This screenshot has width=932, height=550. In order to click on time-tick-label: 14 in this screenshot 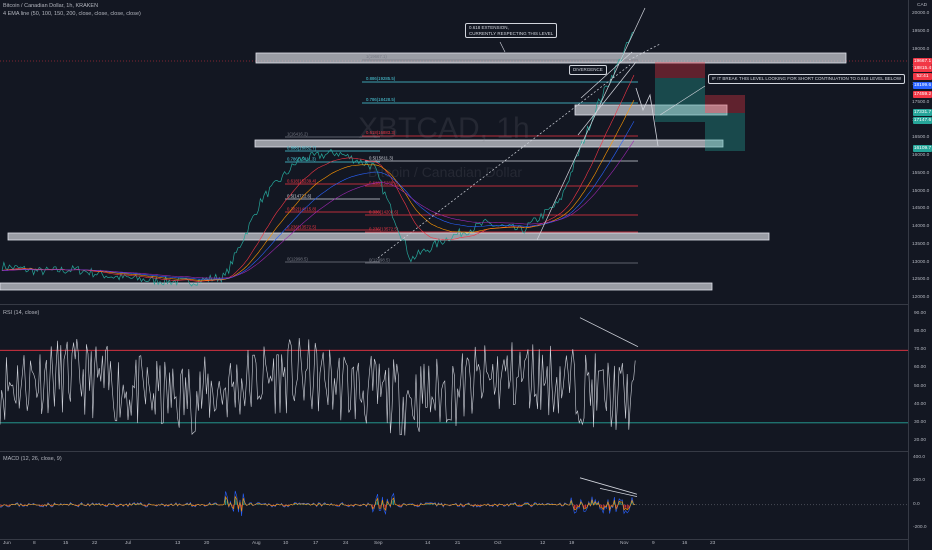, I will do `click(428, 543)`.